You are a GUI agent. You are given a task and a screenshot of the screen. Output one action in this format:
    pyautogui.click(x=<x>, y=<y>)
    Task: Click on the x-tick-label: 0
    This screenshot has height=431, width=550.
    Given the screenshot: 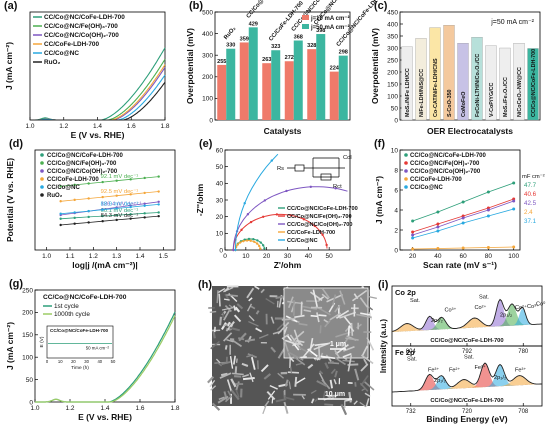 What is the action you would take?
    pyautogui.click(x=225, y=256)
    